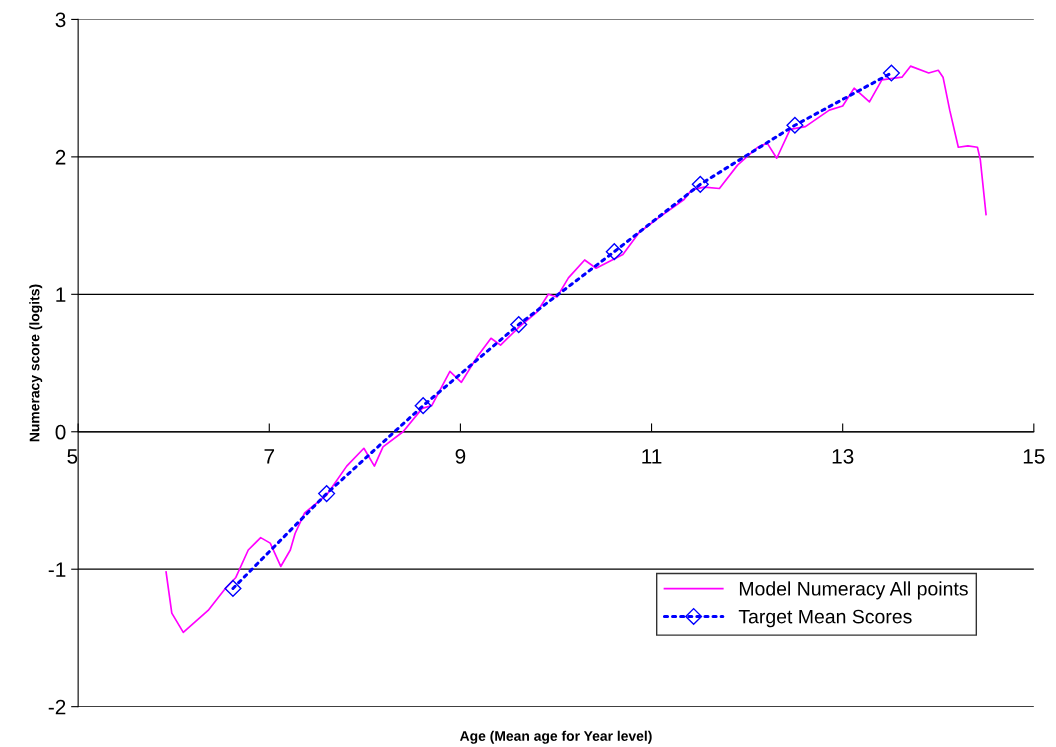  I want to click on x-tick-label: 7, so click(269, 456).